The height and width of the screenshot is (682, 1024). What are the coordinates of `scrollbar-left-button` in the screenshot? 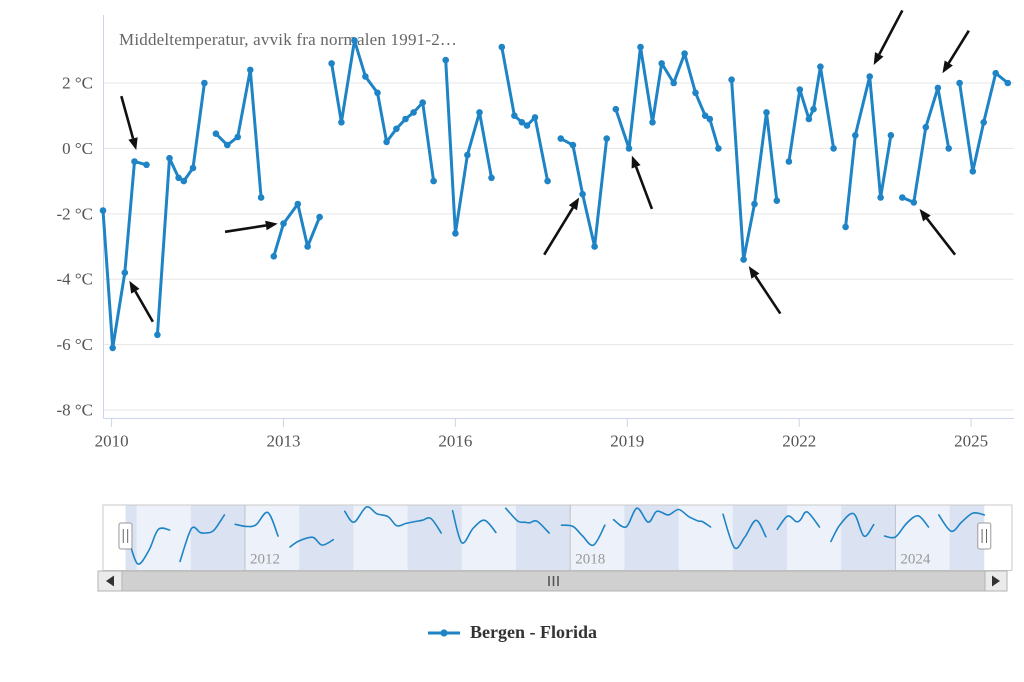 It's located at (110, 581).